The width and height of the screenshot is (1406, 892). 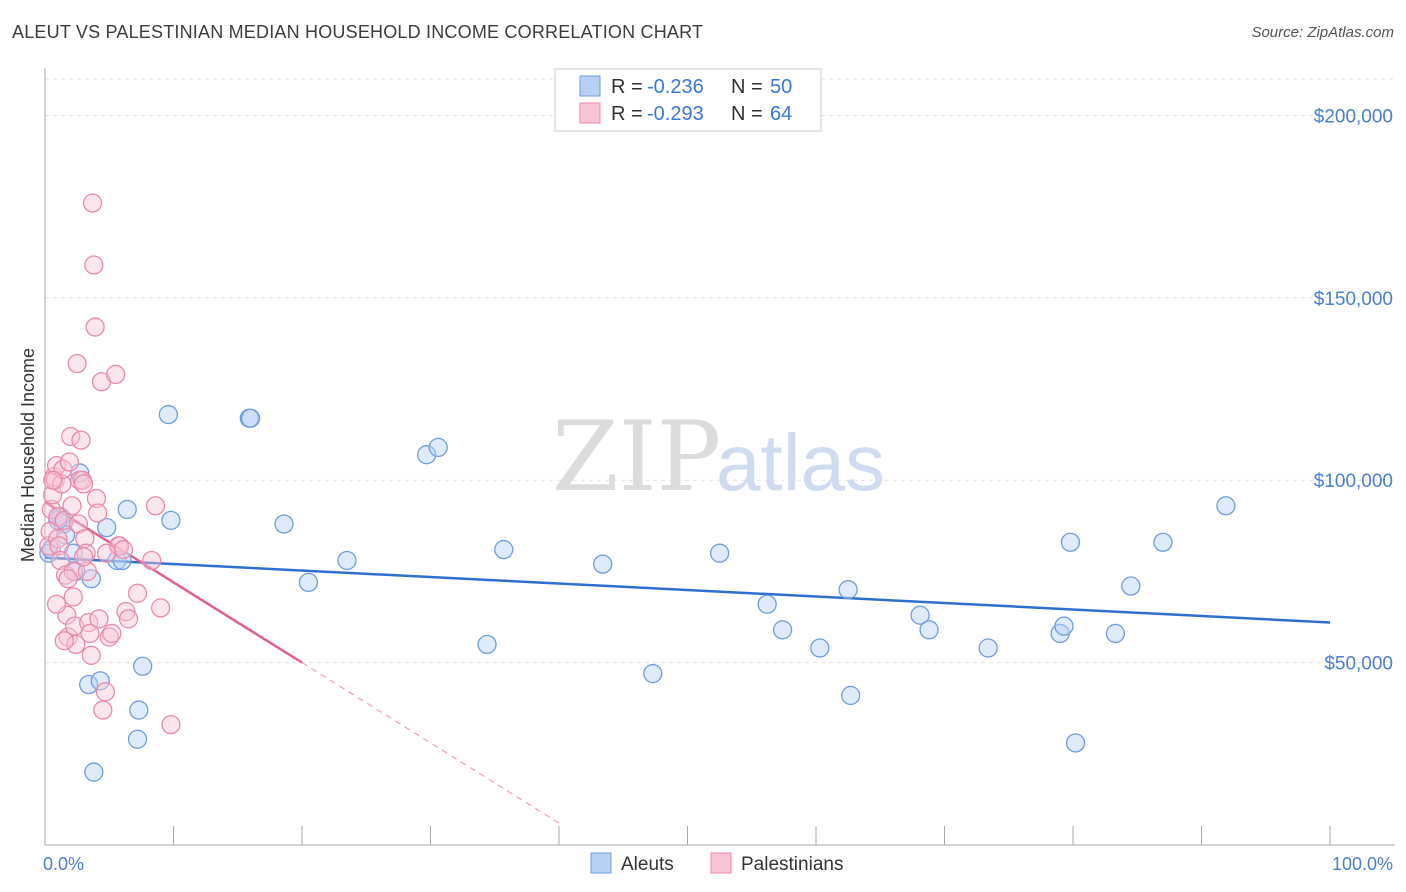 I want to click on bottom-legend-label-palestinians: Palestinians, so click(x=792, y=864).